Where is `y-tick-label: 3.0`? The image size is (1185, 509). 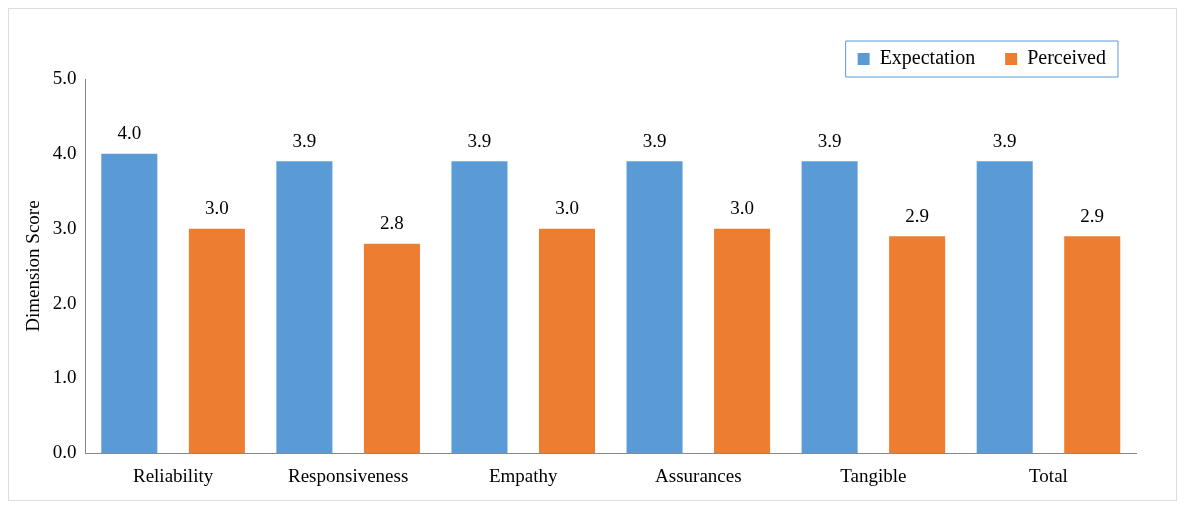
y-tick-label: 3.0 is located at coordinates (64, 227).